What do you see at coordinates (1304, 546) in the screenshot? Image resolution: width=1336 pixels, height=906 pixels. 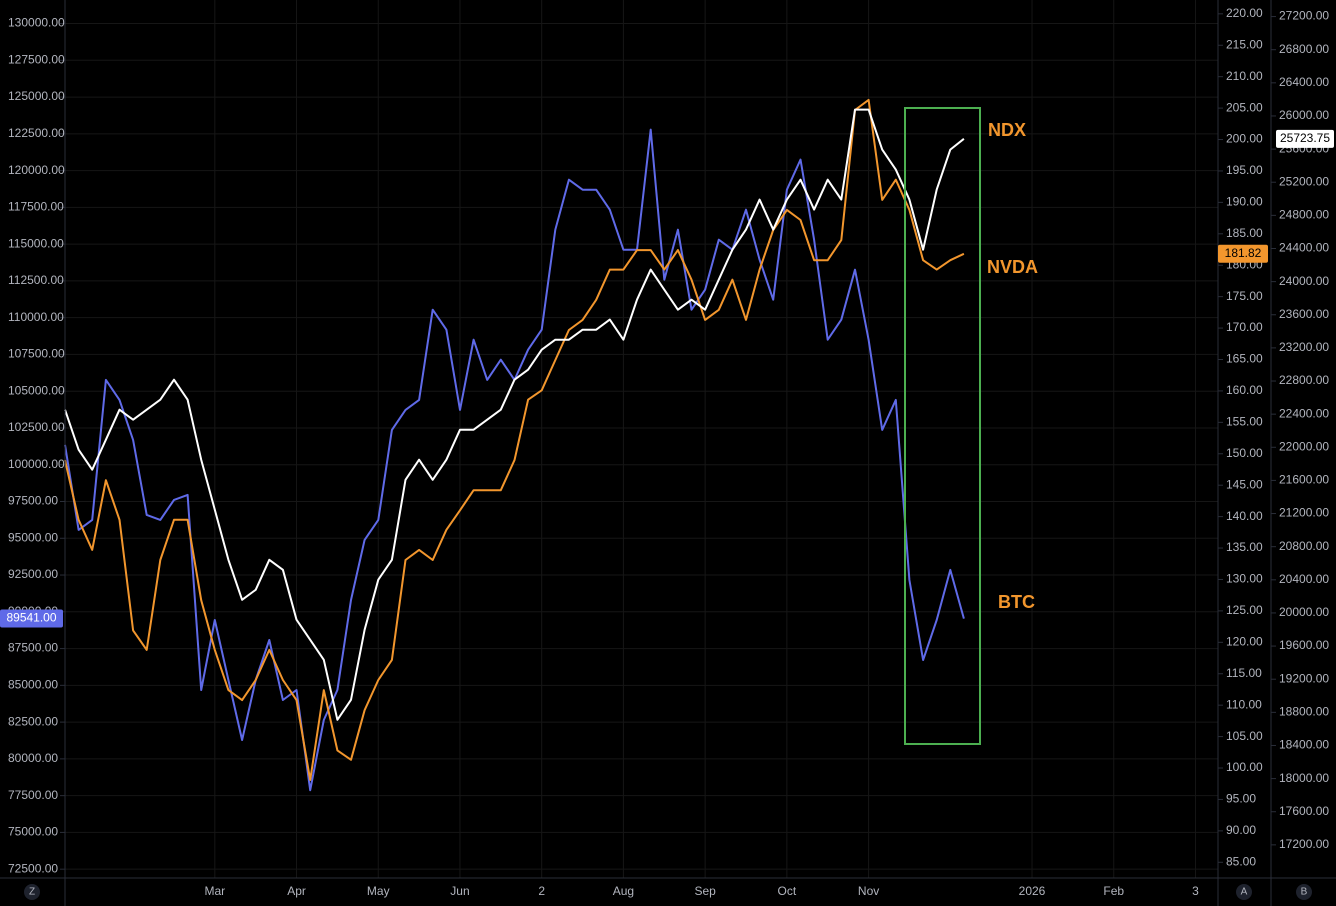 I see `y-tick-label: 20800.00` at bounding box center [1304, 546].